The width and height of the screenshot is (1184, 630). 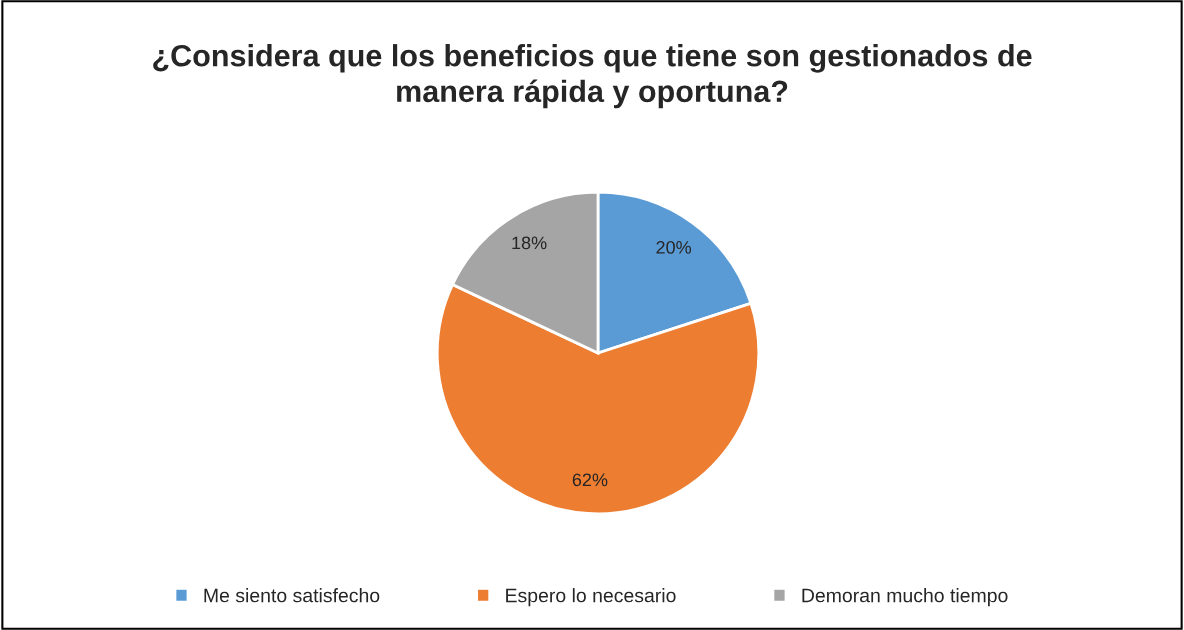 What do you see at coordinates (292, 595) in the screenshot?
I see `legend-label: Me siento satisfecho` at bounding box center [292, 595].